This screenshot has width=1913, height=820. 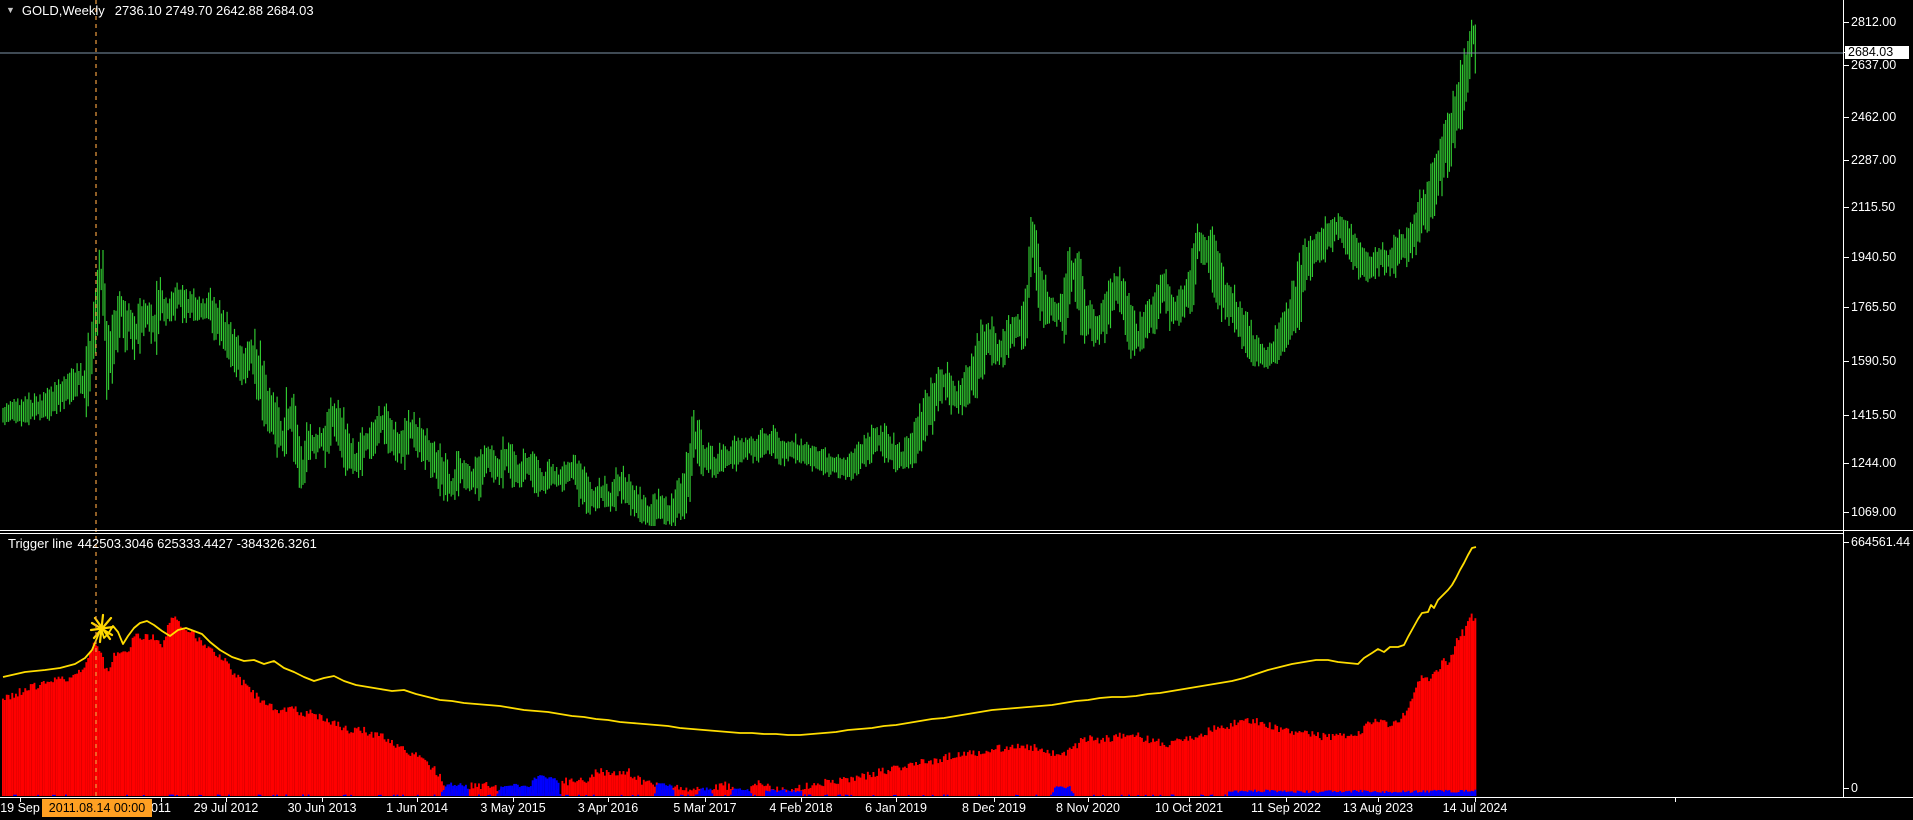 What do you see at coordinates (63, 10) in the screenshot?
I see `symbol-label: GOLD,Weekly` at bounding box center [63, 10].